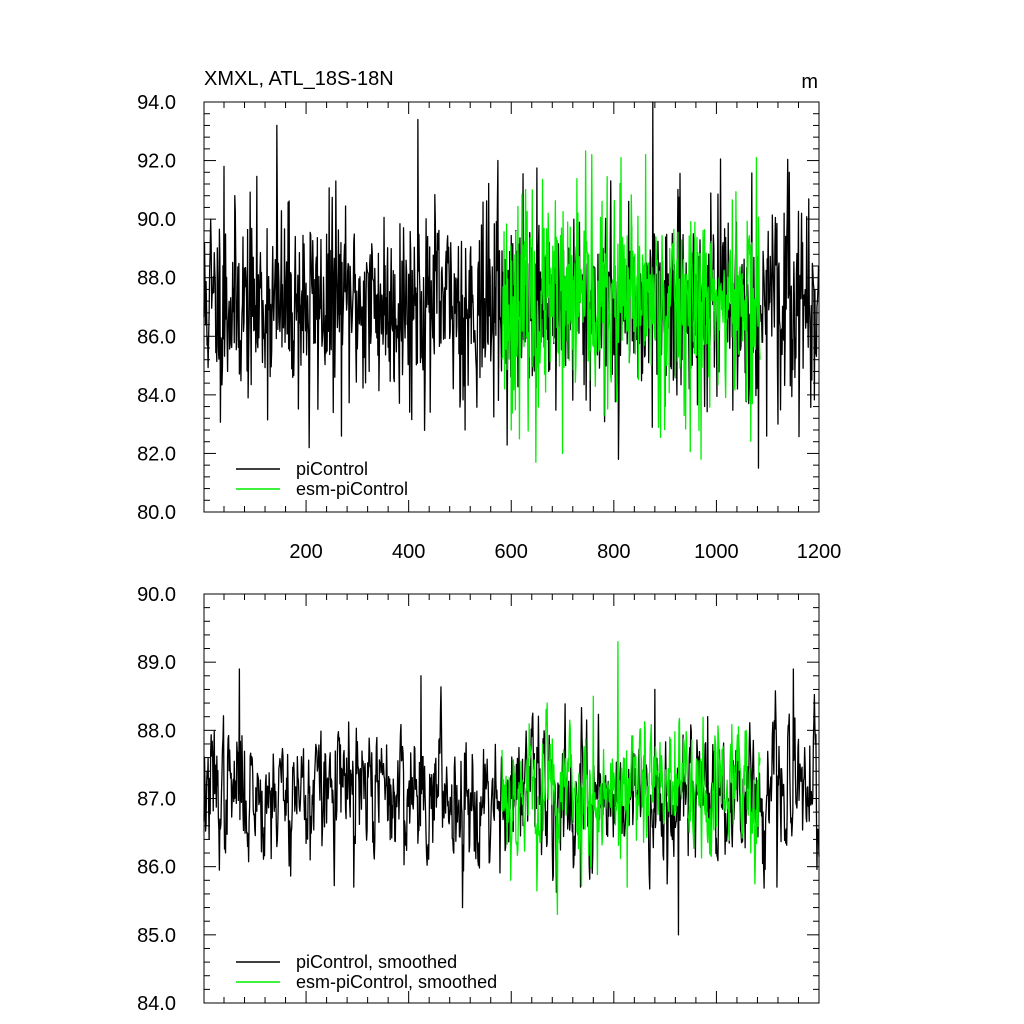 This screenshot has height=1024, width=1024. I want to click on series-line-esm-picontrol, so click(631, 306).